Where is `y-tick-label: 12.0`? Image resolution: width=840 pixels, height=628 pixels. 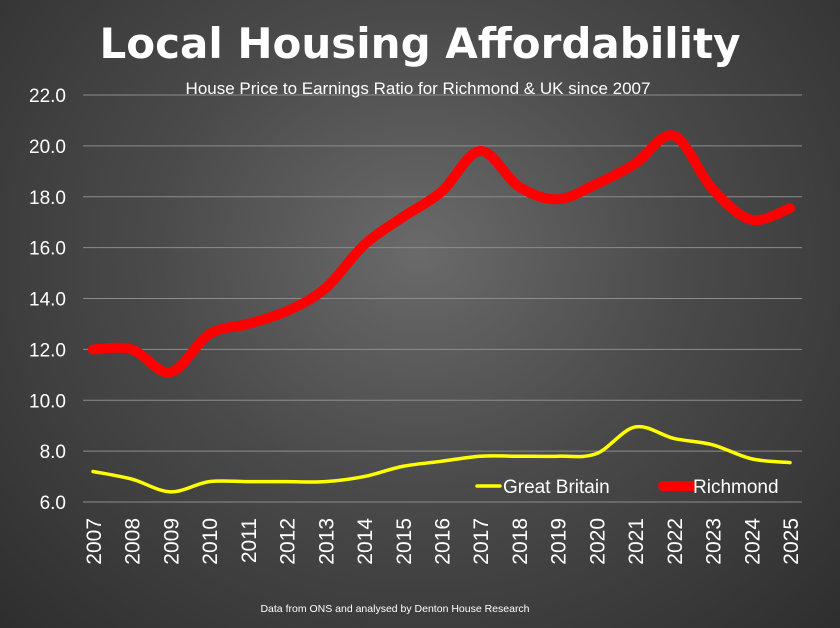 y-tick-label: 12.0 is located at coordinates (47, 350).